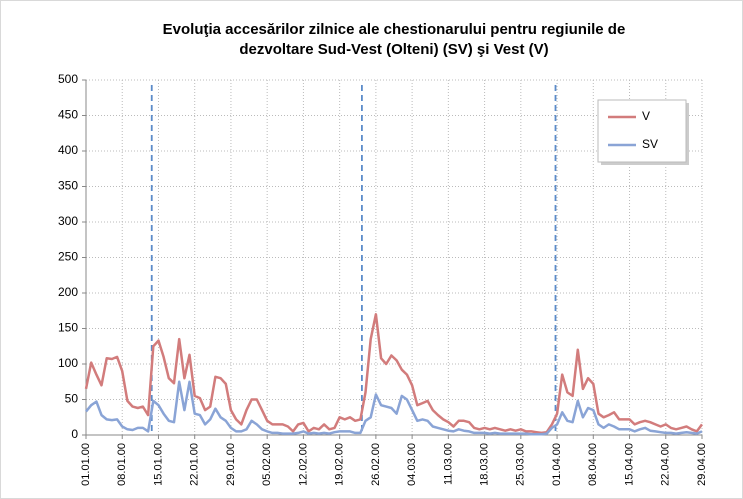  Describe the element at coordinates (86, 464) in the screenshot. I see `x-tick-label: 01.01.00` at that location.